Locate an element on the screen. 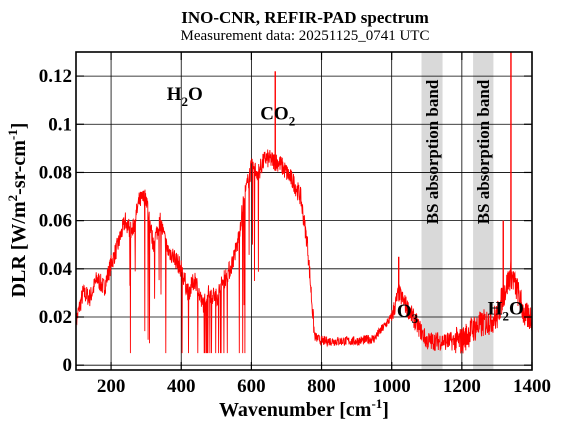 The width and height of the screenshot is (567, 425). x-tick-label: 600 is located at coordinates (251, 386).